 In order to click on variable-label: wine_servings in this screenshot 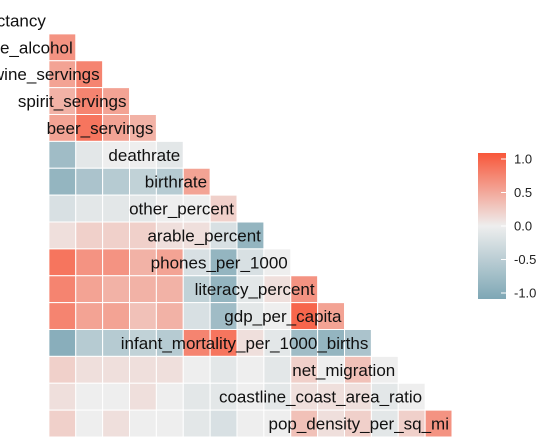, I will do `click(50, 74)`.